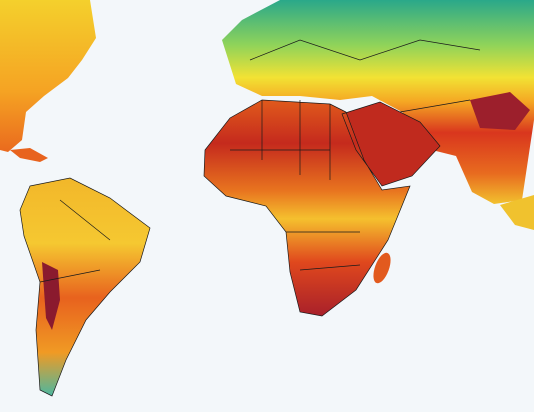 This screenshot has height=412, width=534. What do you see at coordinates (517, 212) in the screenshot?
I see `southeast-asia` at bounding box center [517, 212].